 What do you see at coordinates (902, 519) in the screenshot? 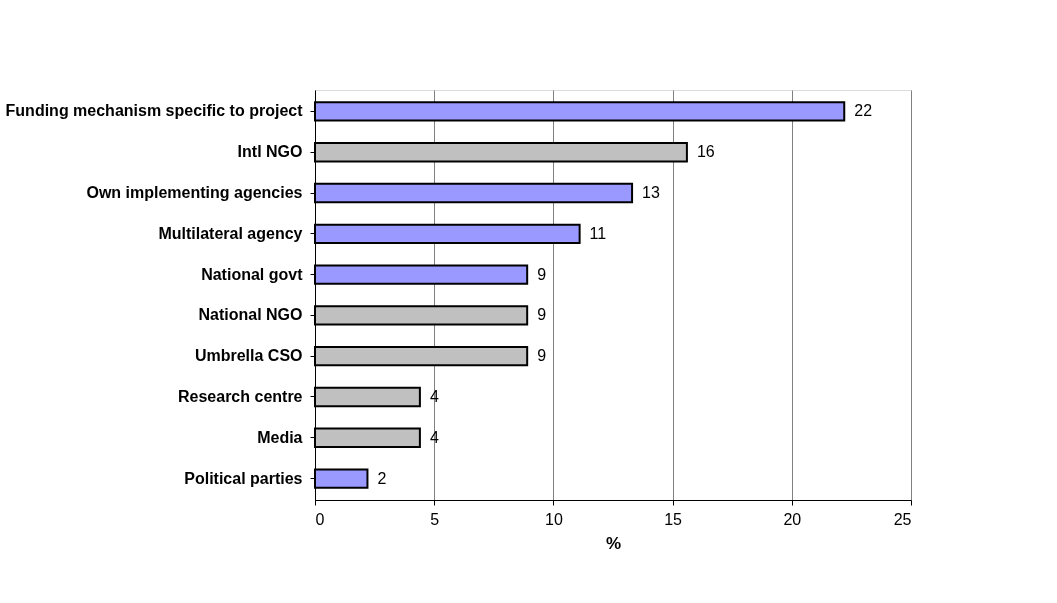
I see `x-tick-label: 25` at bounding box center [902, 519].